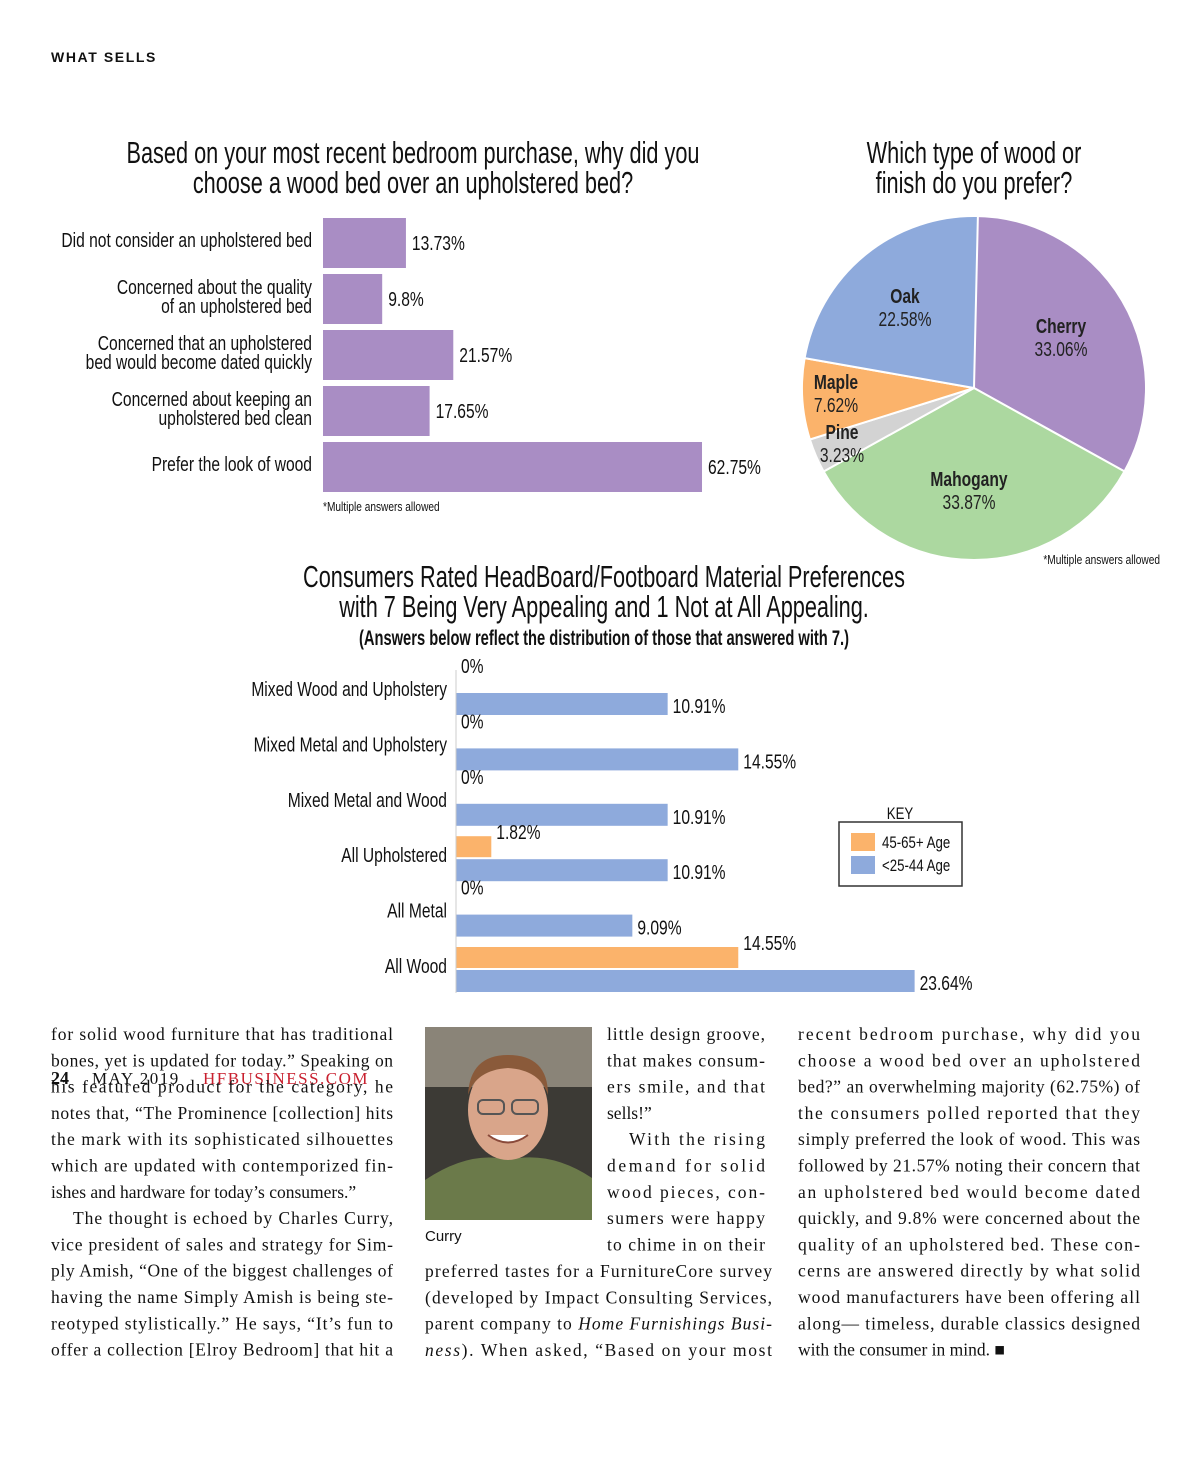 The width and height of the screenshot is (1200, 1471). I want to click on legend-title: KEY, so click(900, 813).